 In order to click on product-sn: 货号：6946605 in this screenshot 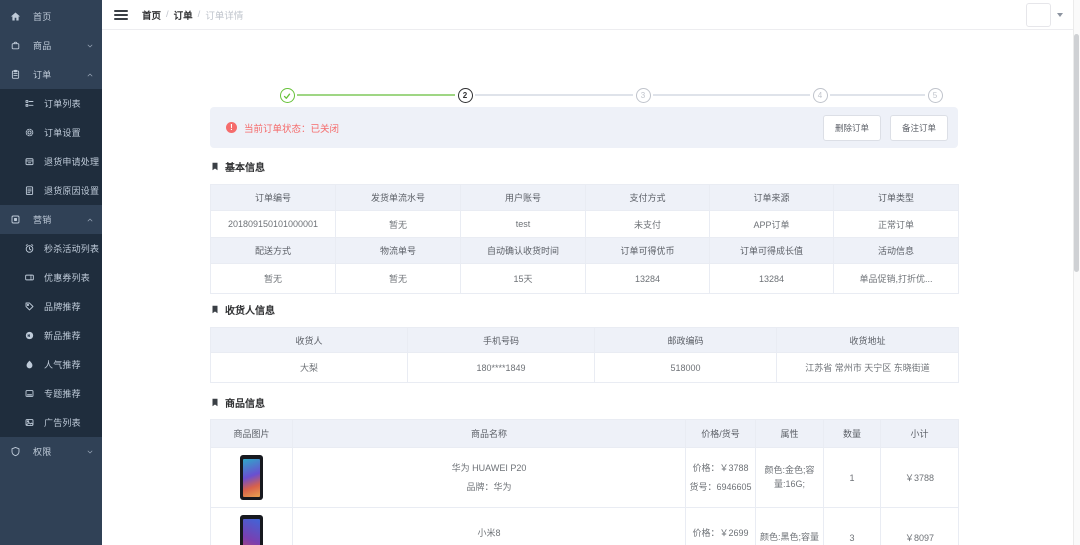, I will do `click(720, 486)`.